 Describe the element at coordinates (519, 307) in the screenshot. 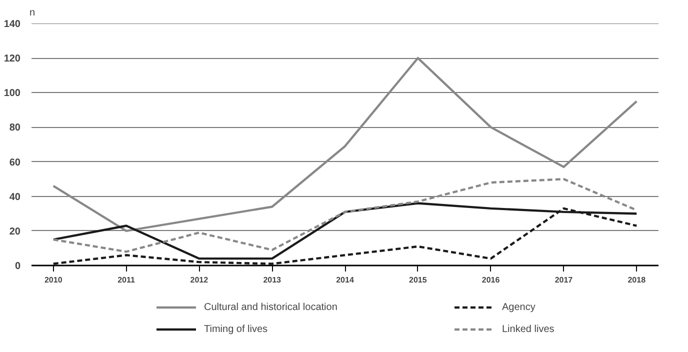

I see `legend-label: Agency` at that location.